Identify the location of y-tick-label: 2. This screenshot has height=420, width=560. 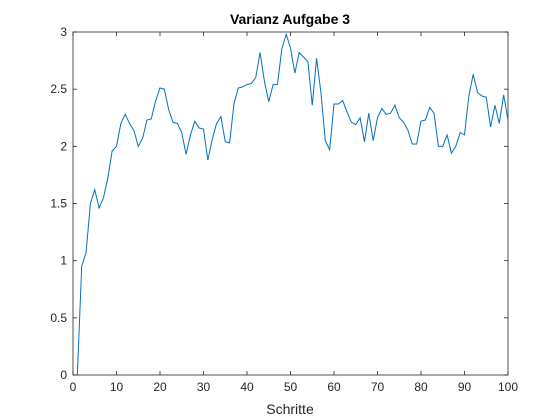
(63, 146).